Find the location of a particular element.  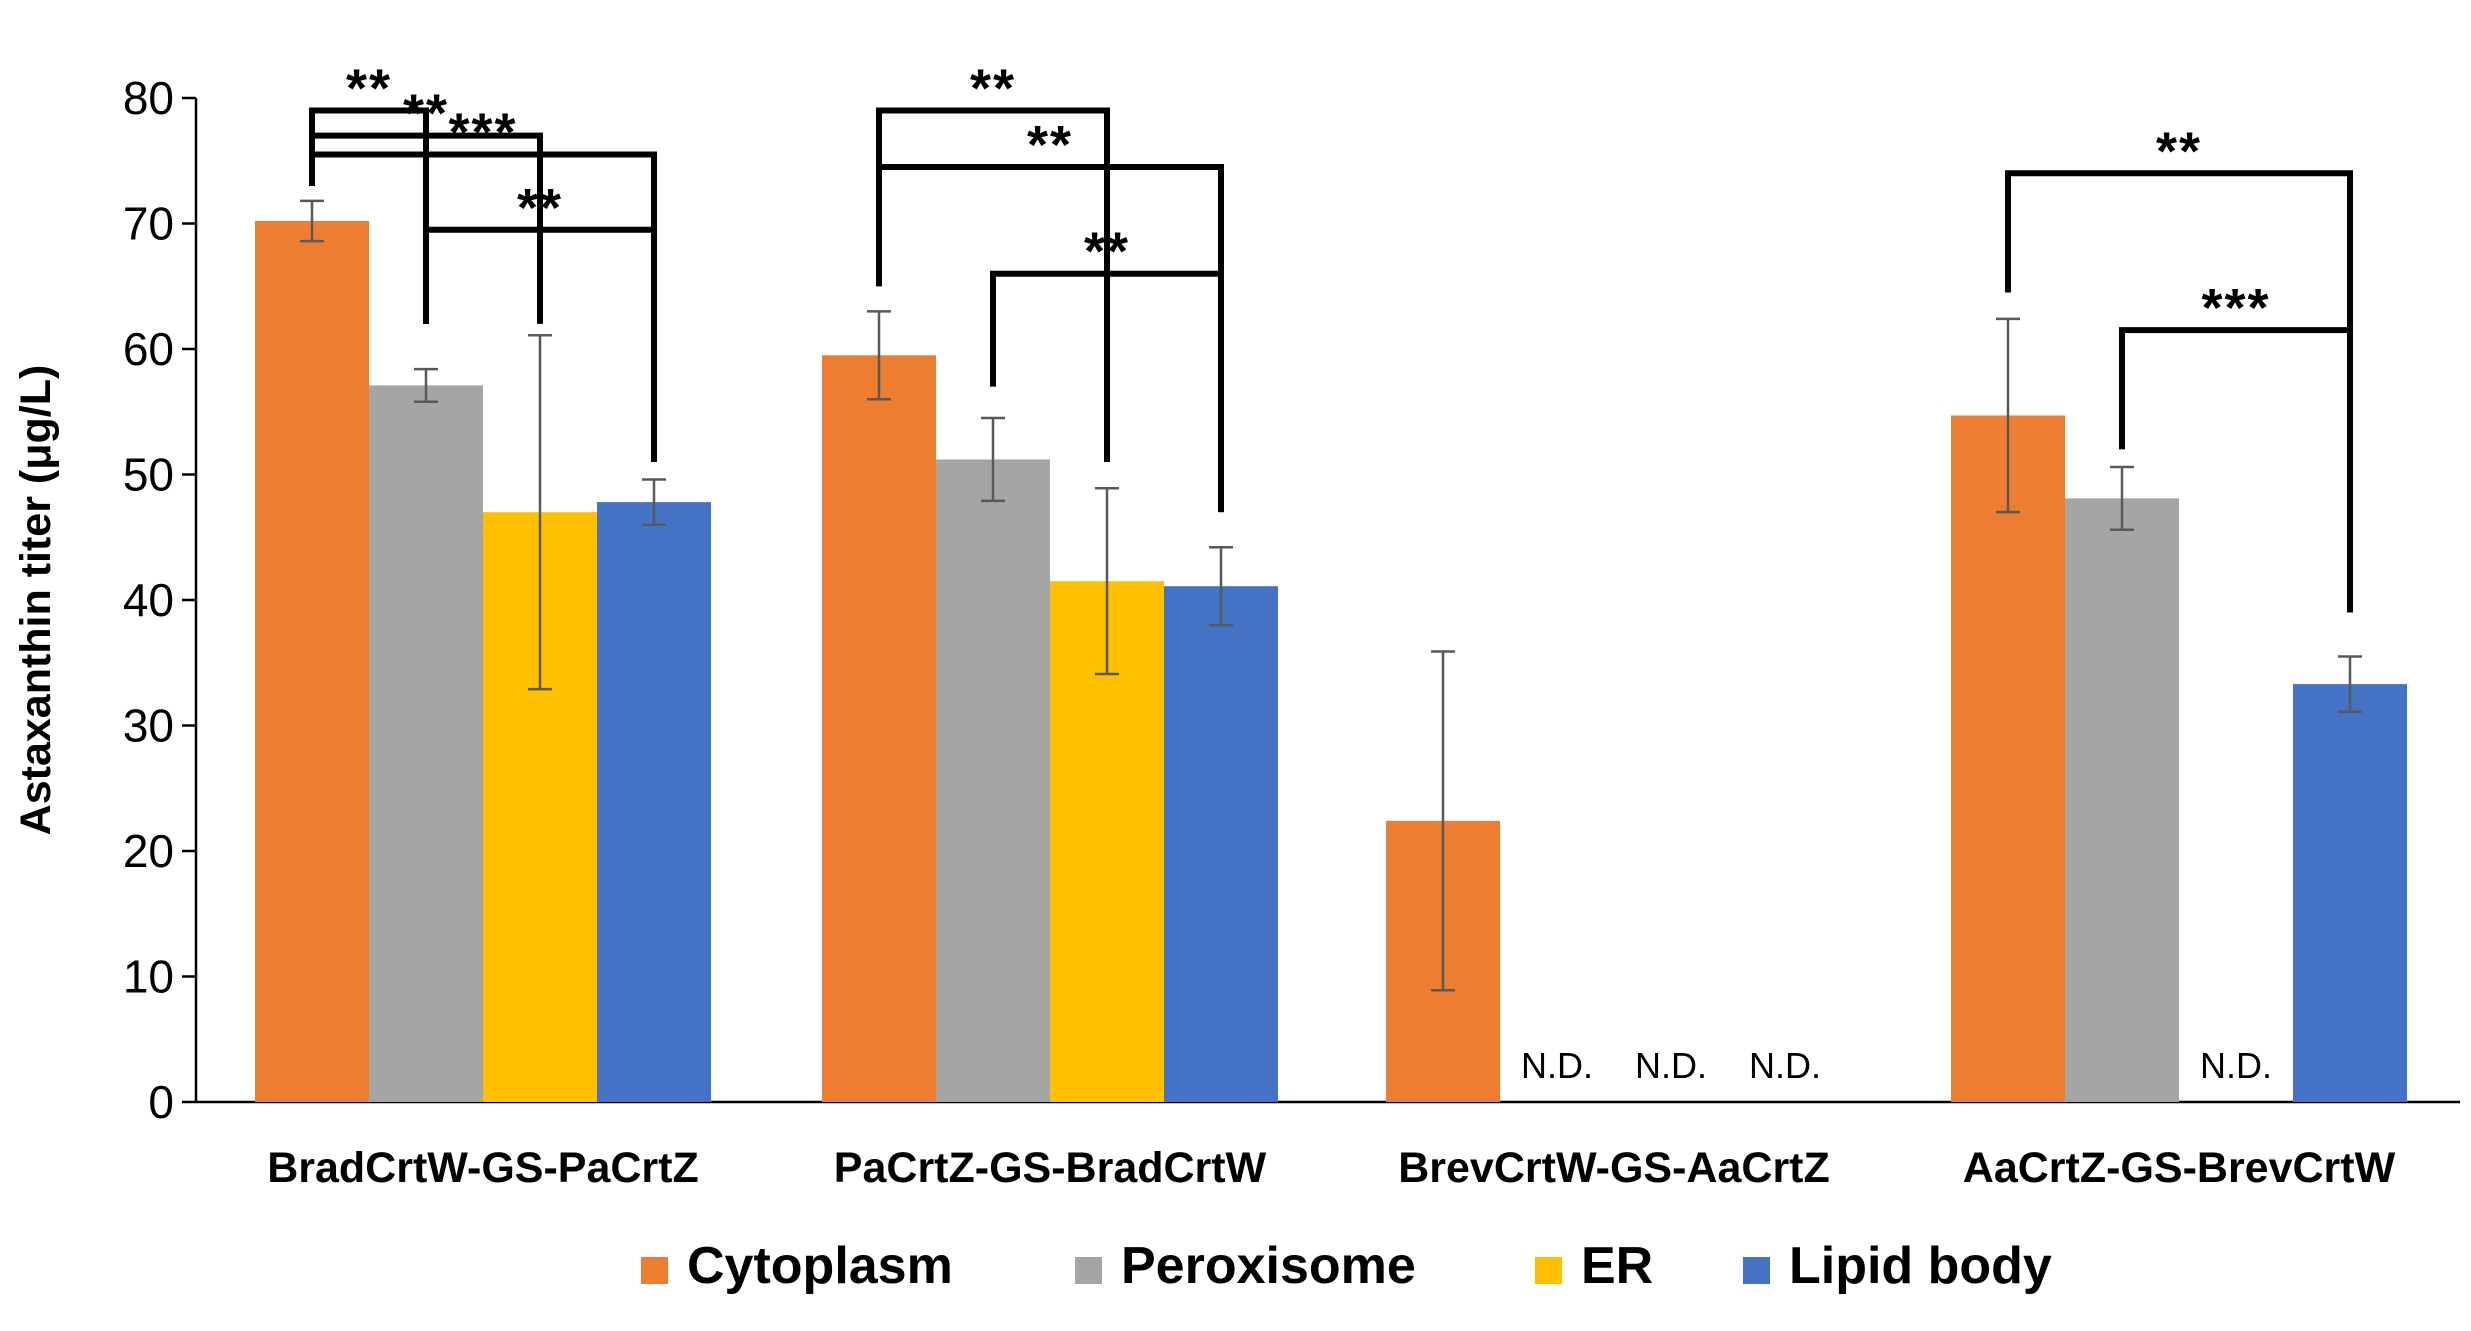

legend: Cytoplasm Peroxisome ER Lipid body is located at coordinates (1346, 1266).